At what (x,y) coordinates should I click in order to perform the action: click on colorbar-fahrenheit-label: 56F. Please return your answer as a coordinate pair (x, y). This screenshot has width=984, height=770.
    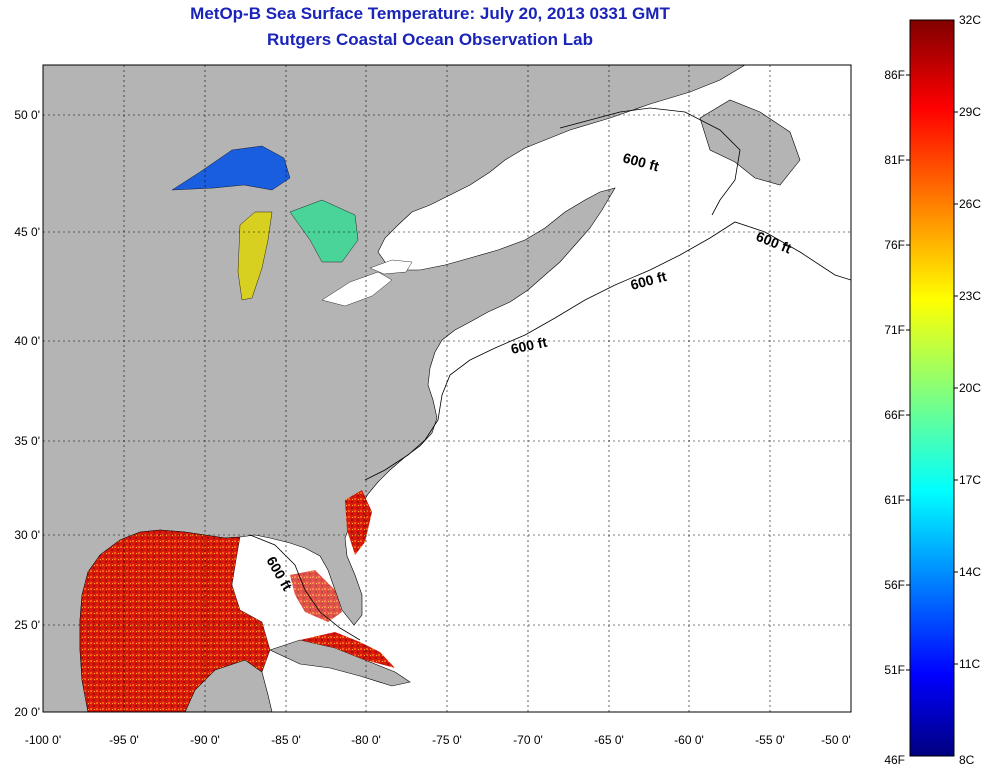
    Looking at the image, I should click on (894, 585).